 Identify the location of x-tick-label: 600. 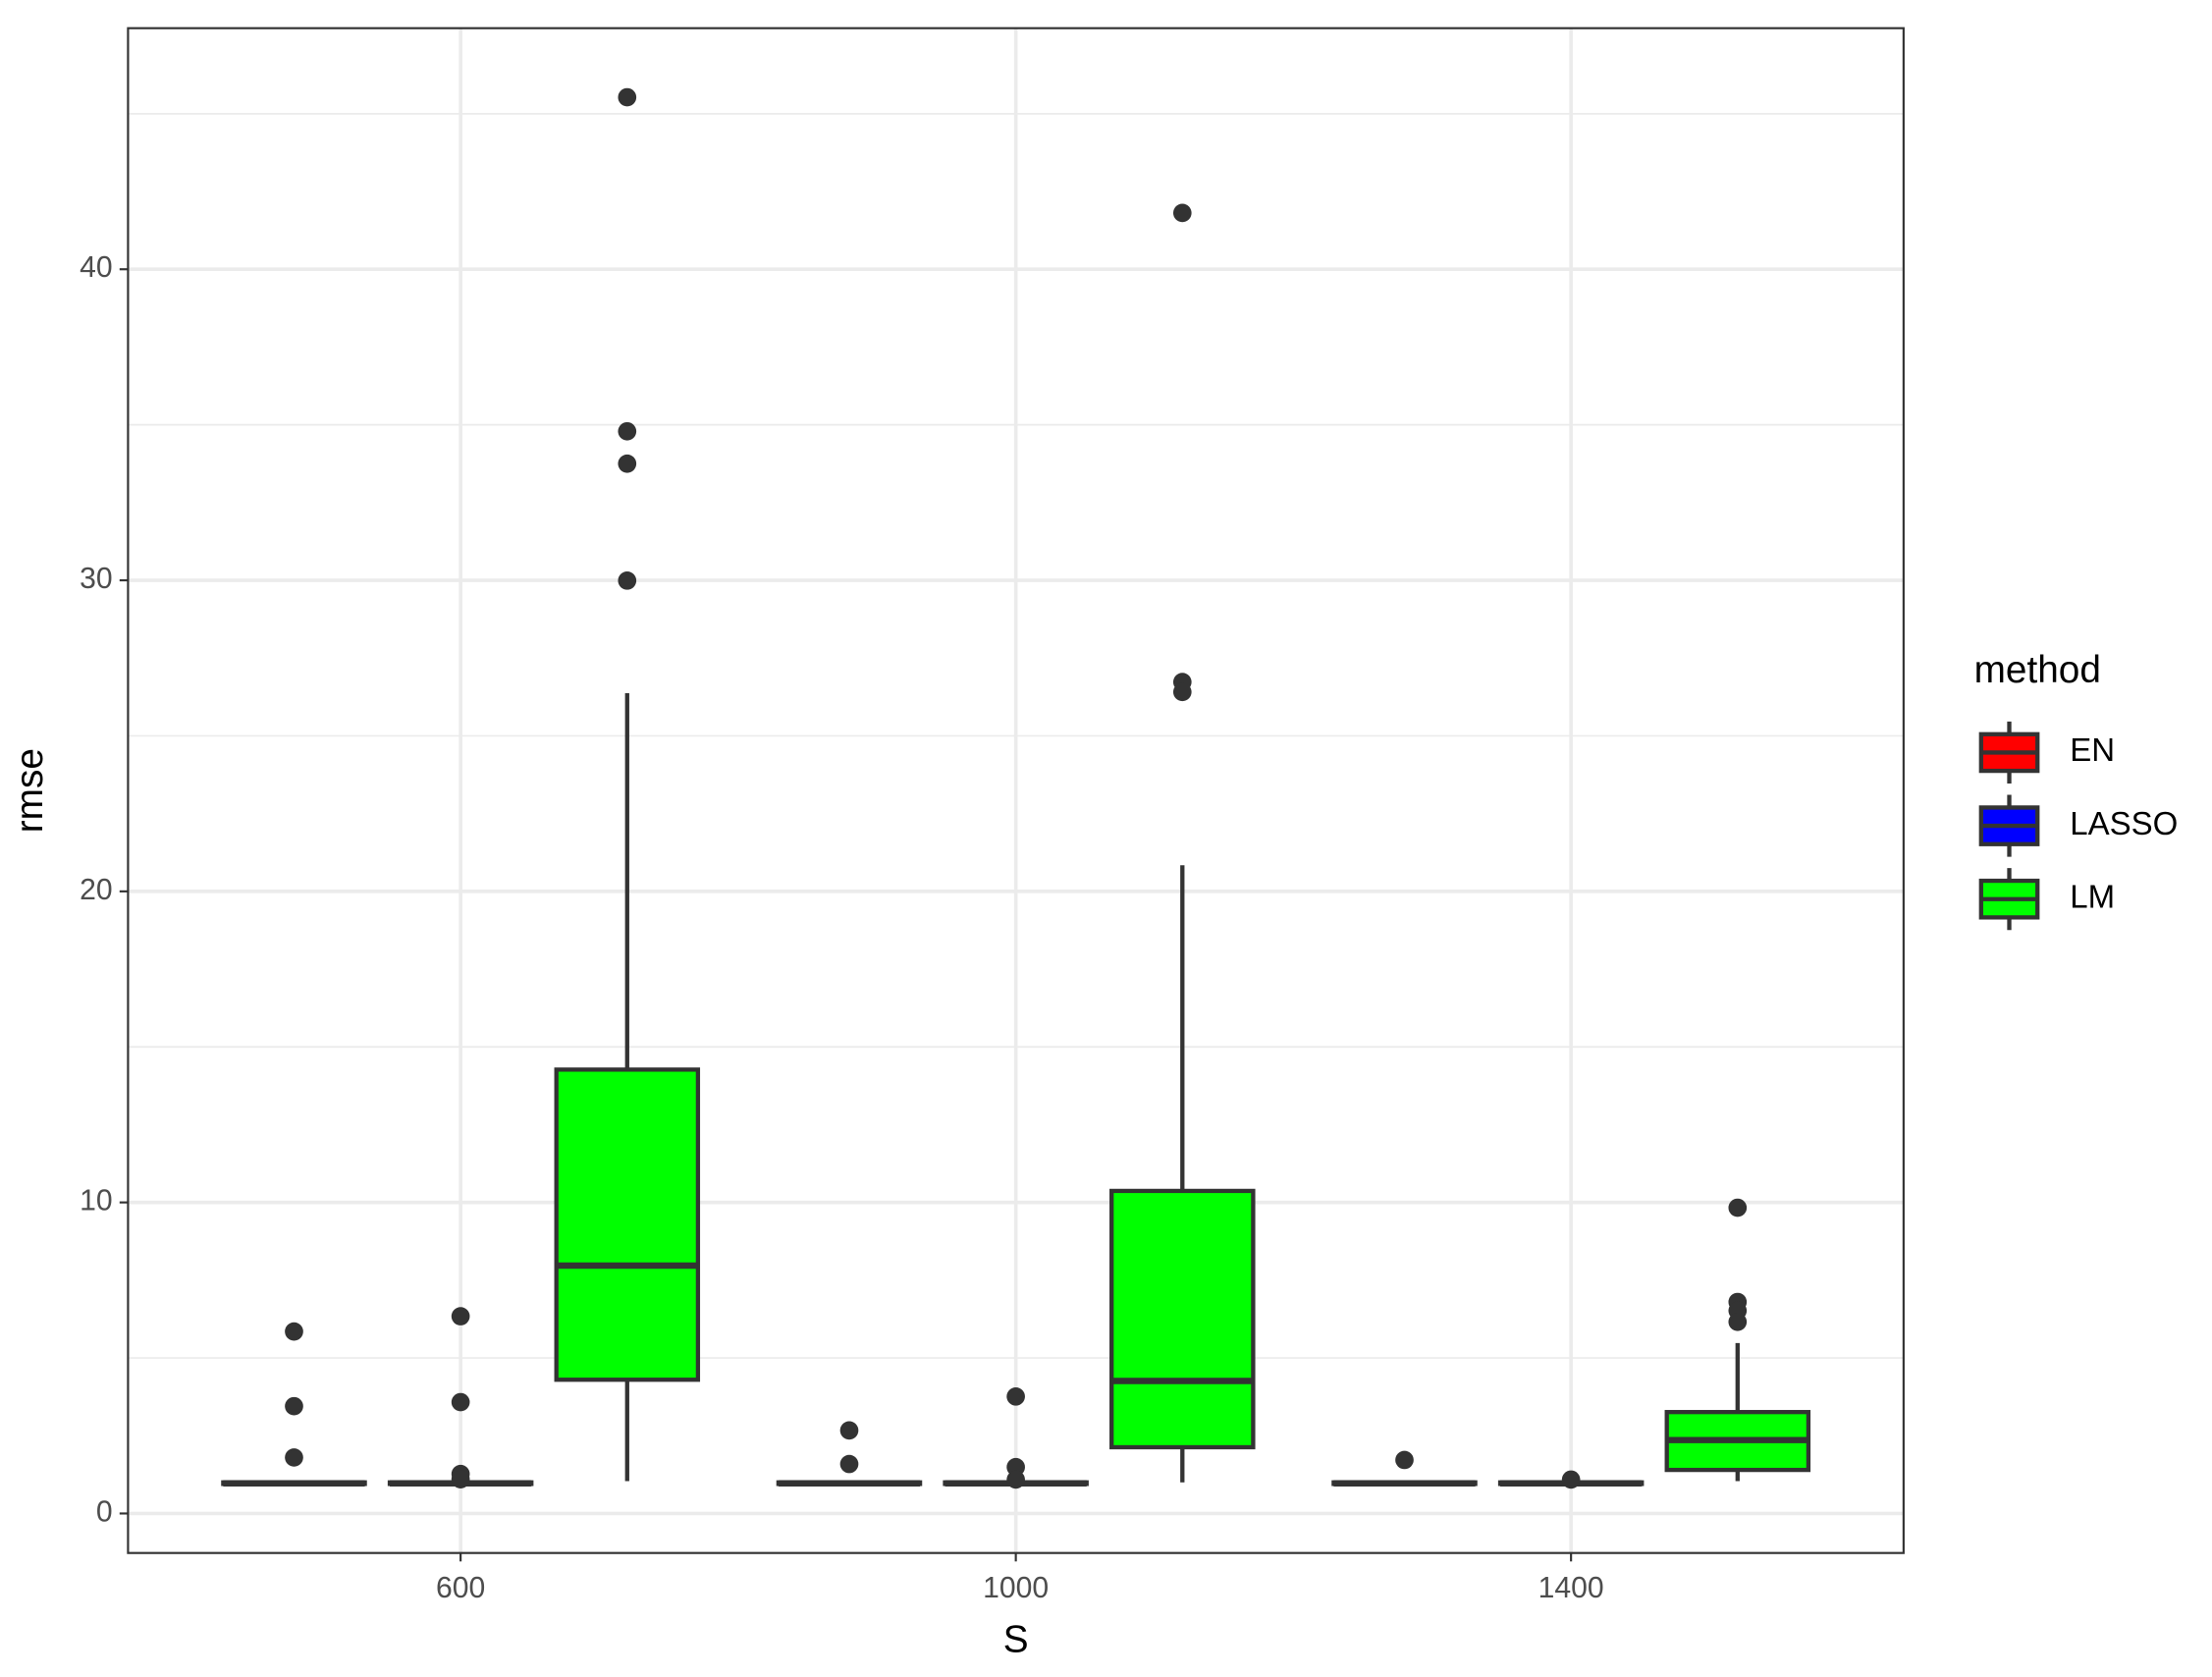
(460, 1588).